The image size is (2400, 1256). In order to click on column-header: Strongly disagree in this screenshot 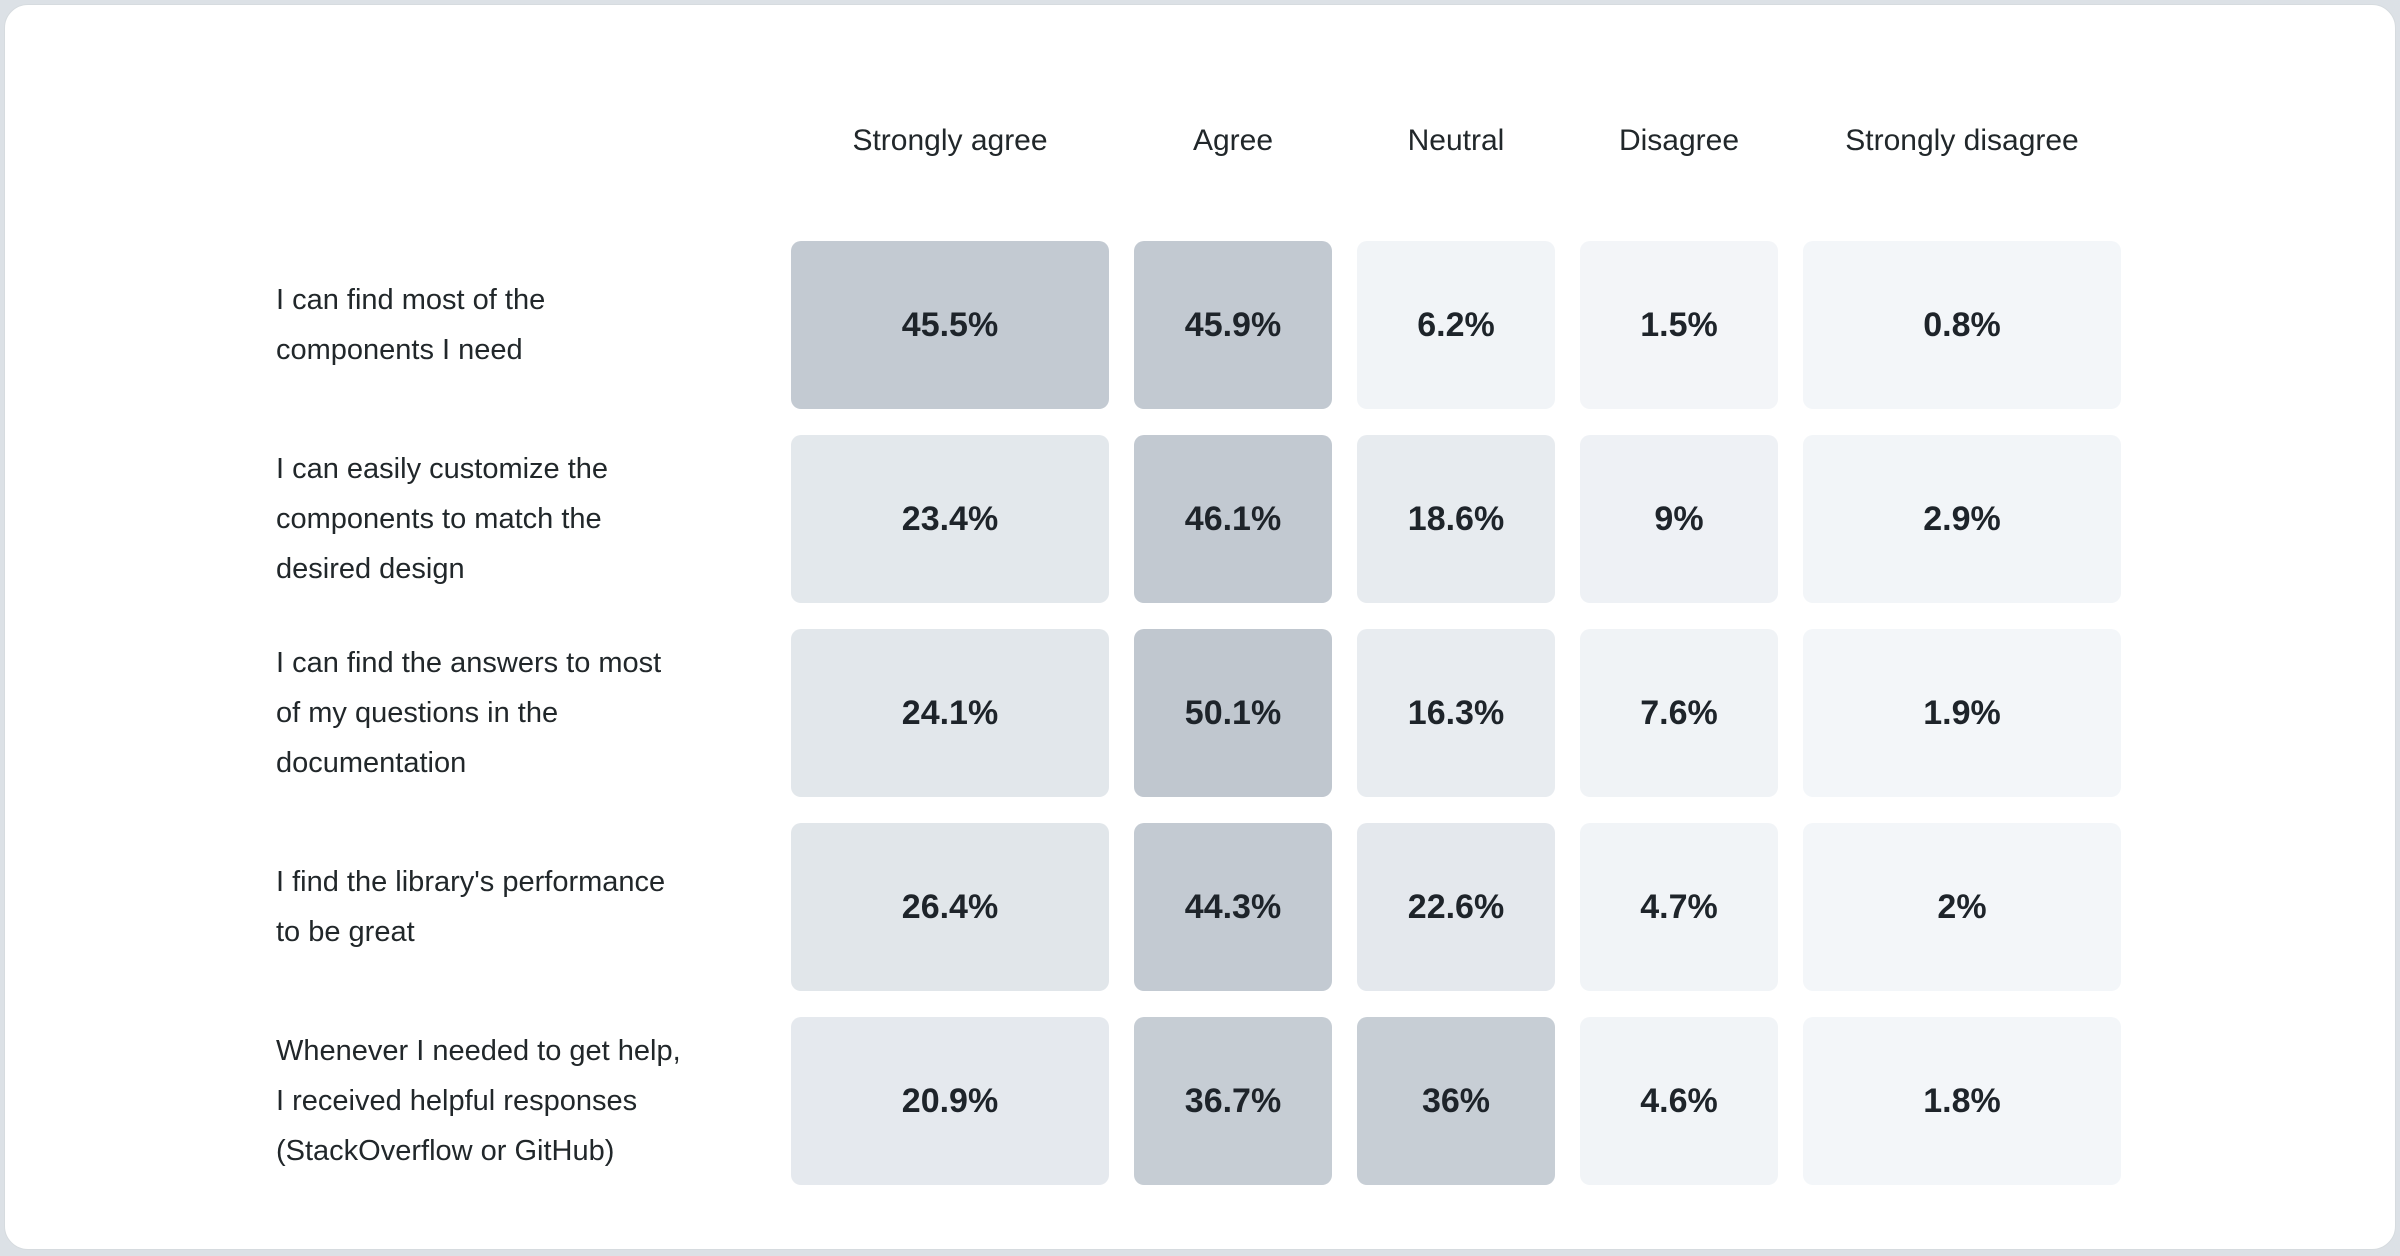, I will do `click(1962, 140)`.